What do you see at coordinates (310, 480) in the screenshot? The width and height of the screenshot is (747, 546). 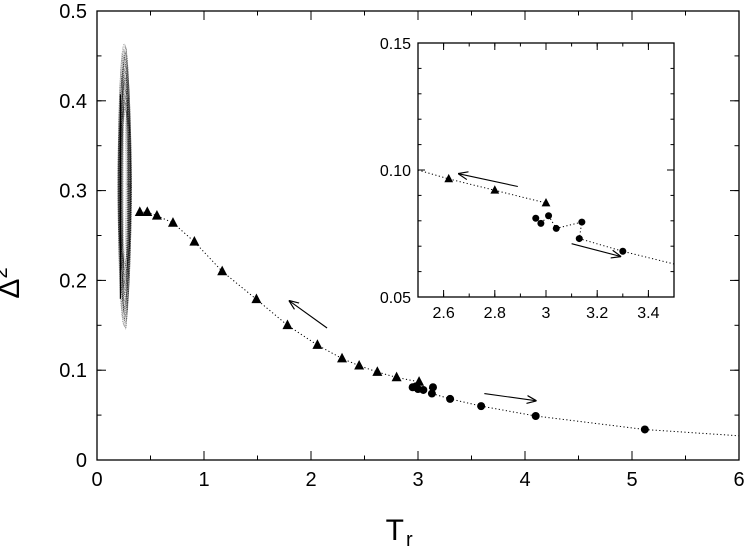 I see `main-x-tick-label: 2` at bounding box center [310, 480].